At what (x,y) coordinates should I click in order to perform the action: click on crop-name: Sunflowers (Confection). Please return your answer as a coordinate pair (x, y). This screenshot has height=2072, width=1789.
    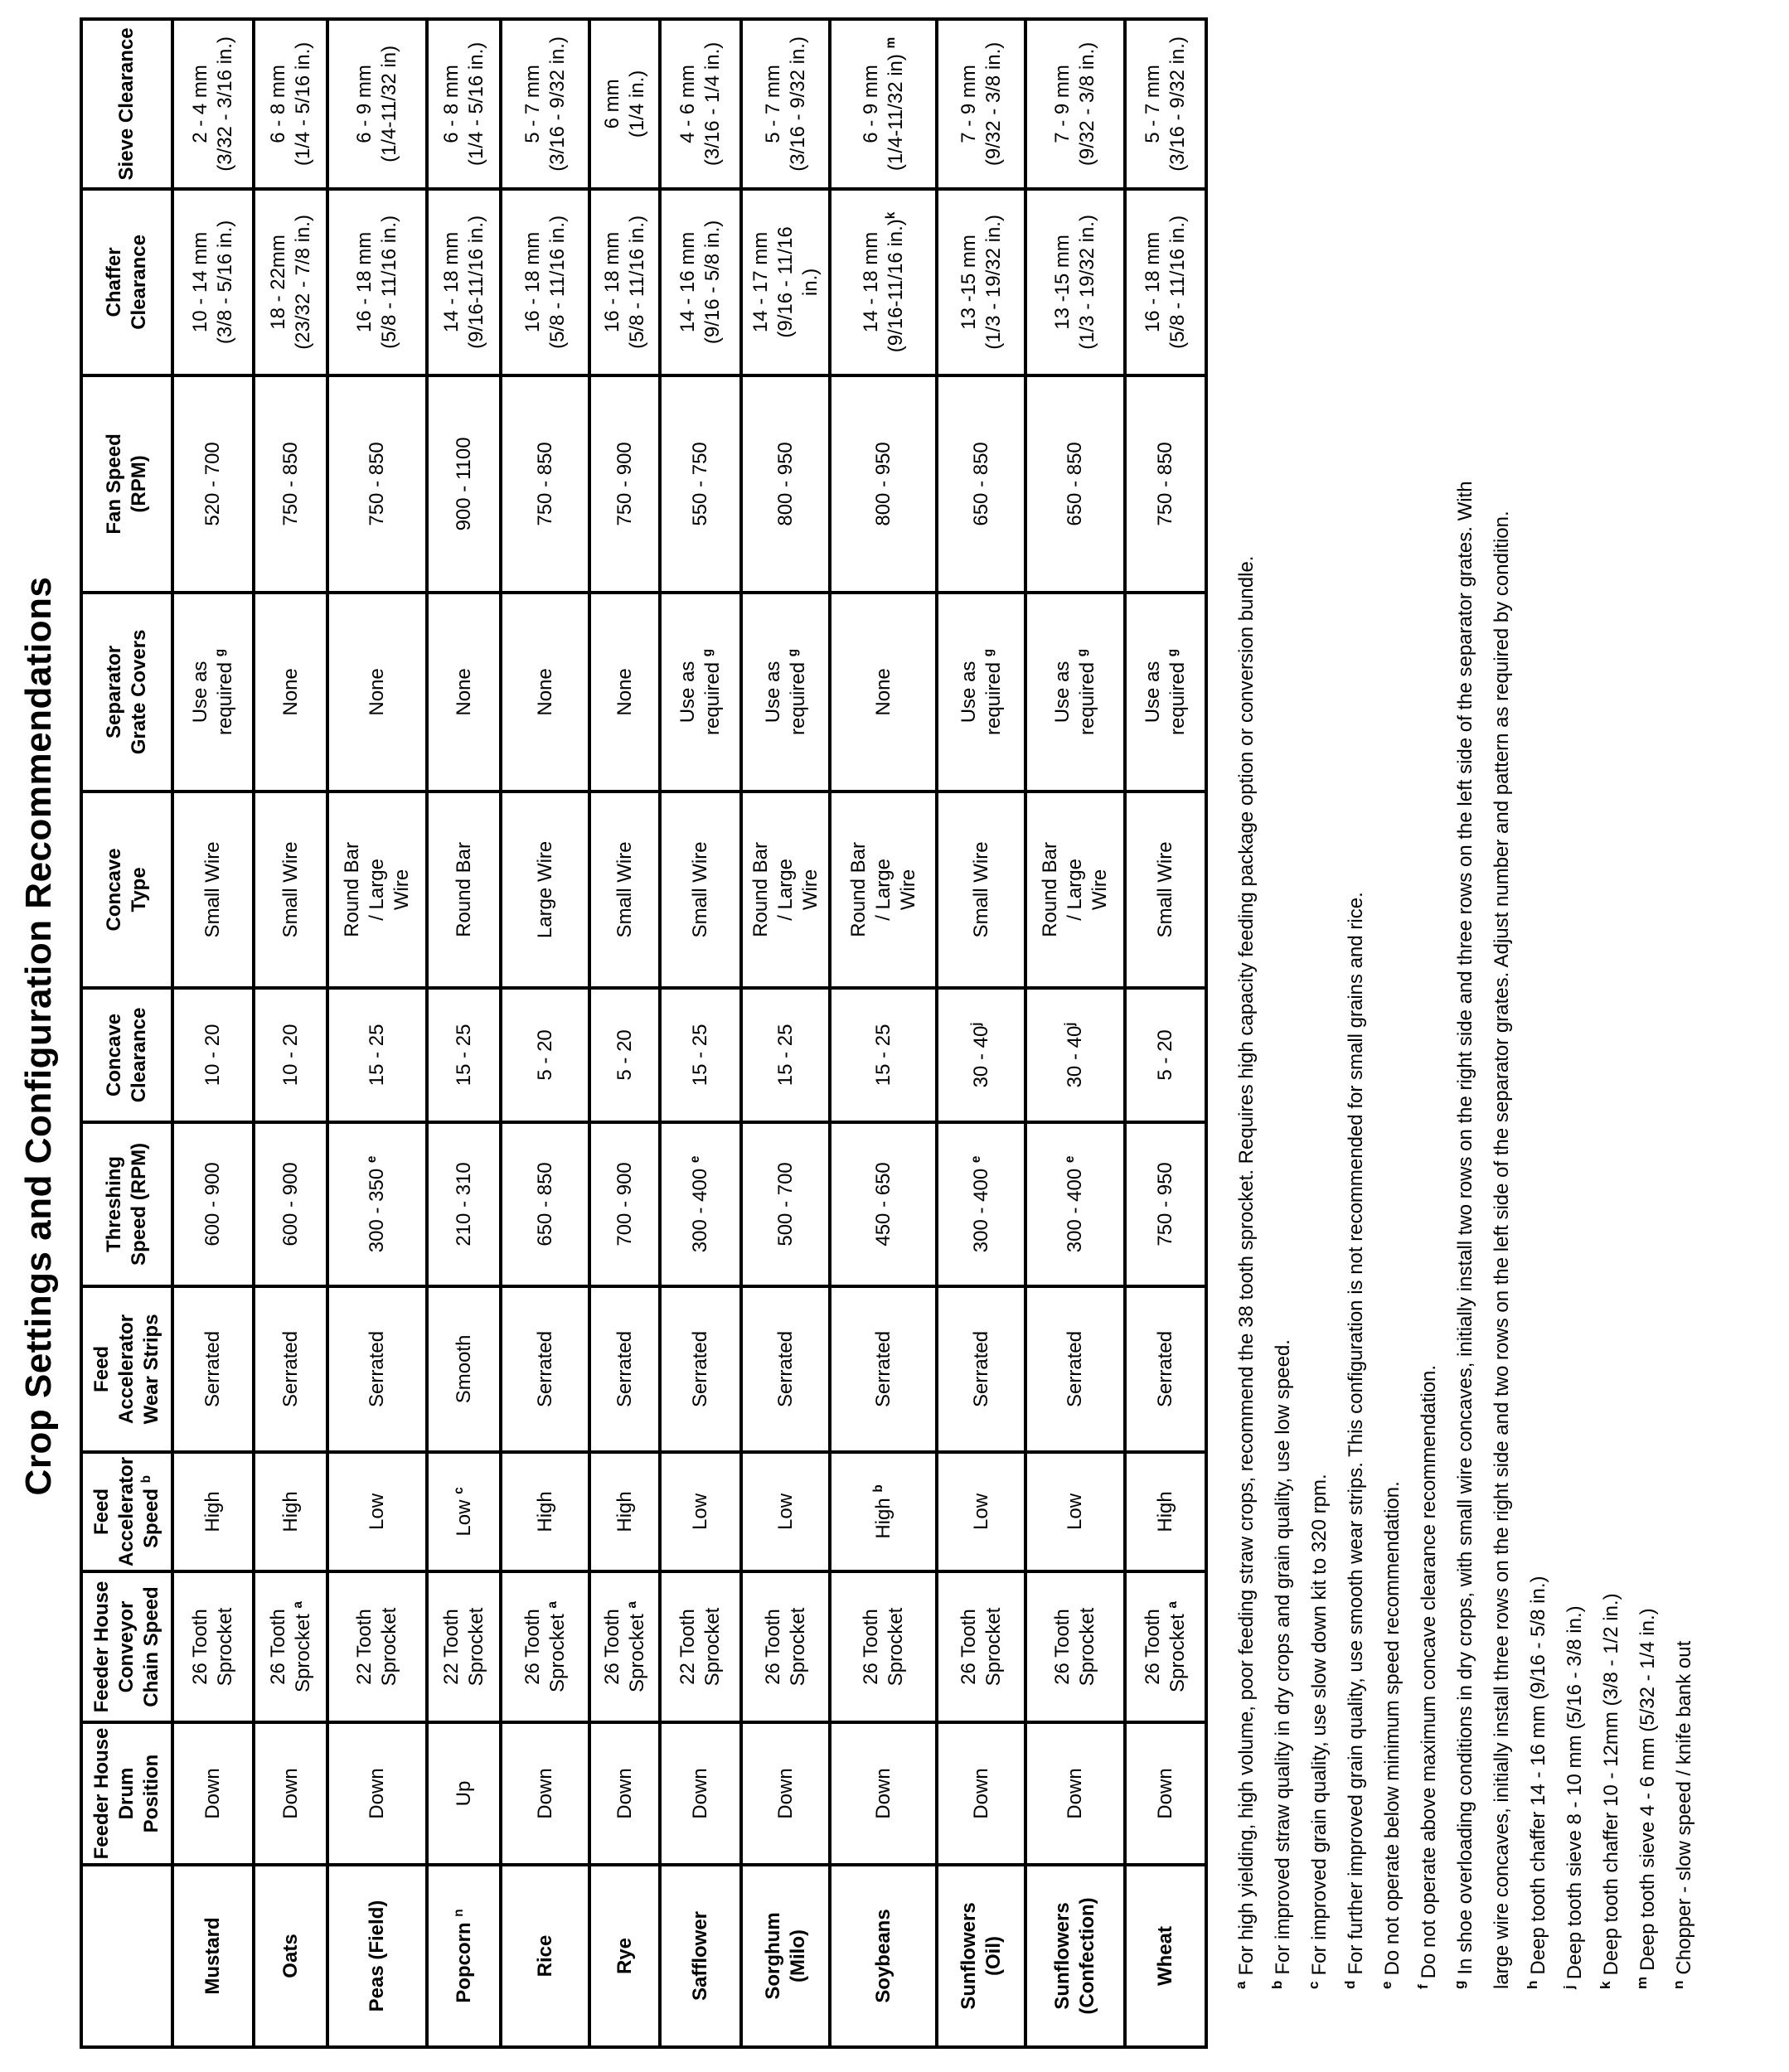
    Looking at the image, I should click on (1075, 1956).